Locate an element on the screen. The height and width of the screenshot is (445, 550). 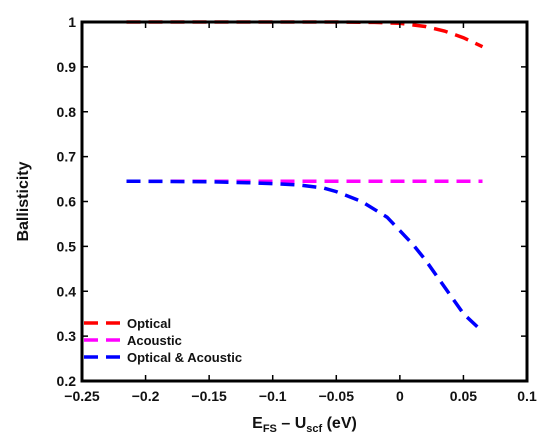
x-tick-label: −0.1 is located at coordinates (273, 396).